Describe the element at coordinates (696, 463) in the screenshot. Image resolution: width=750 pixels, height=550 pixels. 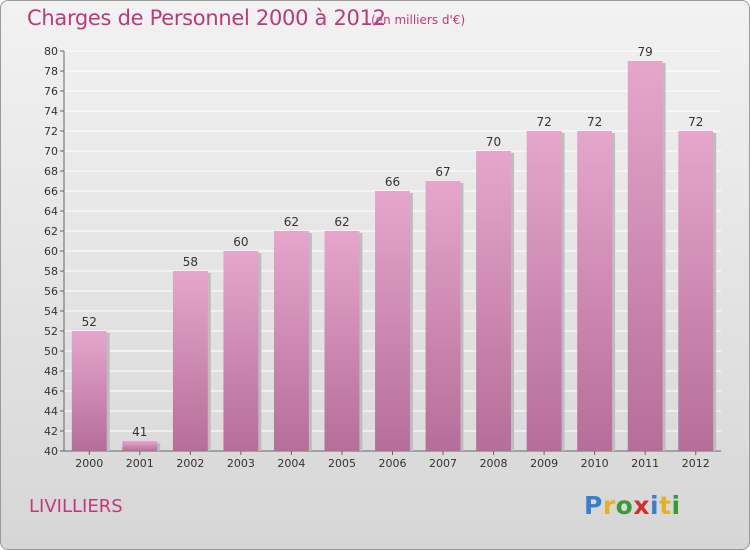
I see `x-tick-label: 2012` at that location.